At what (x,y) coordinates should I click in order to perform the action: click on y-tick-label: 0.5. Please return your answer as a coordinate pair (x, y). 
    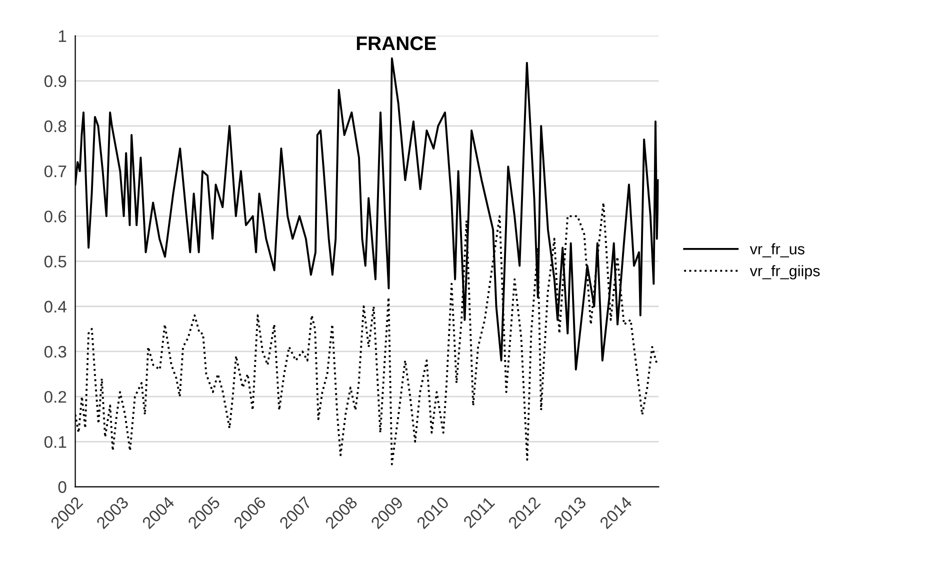
    Looking at the image, I should click on (55, 262).